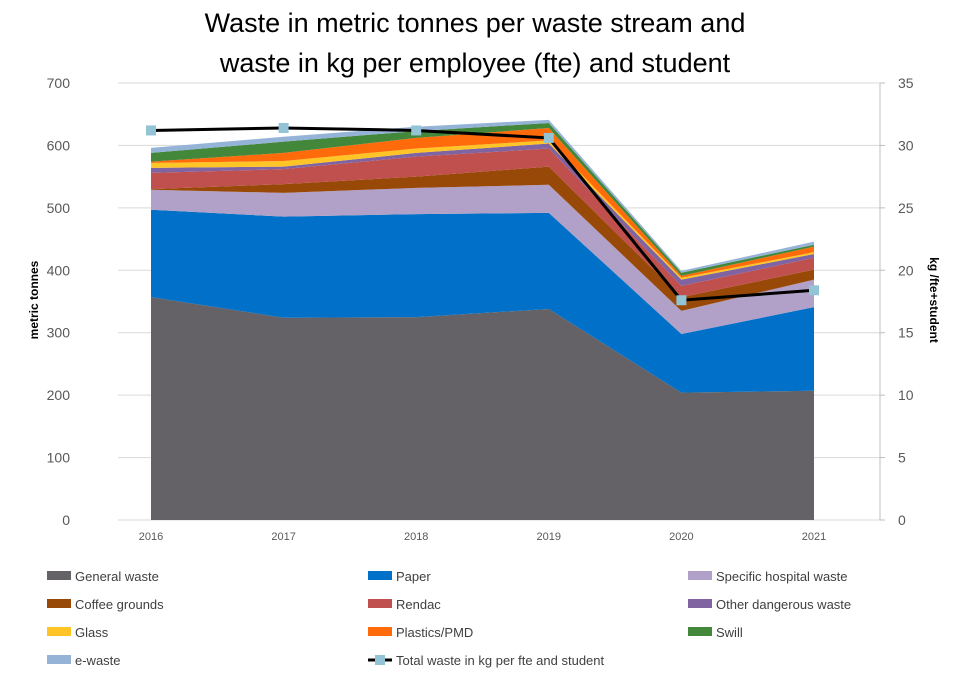  What do you see at coordinates (902, 520) in the screenshot?
I see `y2-tick-label: 0` at bounding box center [902, 520].